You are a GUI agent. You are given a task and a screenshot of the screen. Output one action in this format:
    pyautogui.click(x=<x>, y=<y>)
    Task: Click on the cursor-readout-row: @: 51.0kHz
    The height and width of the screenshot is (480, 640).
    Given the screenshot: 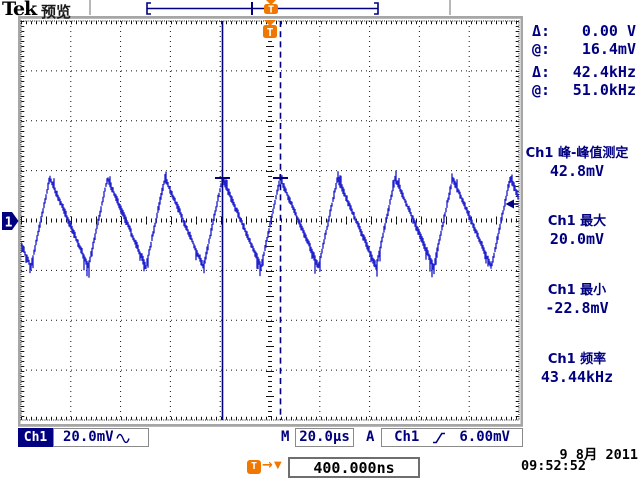 What is the action you would take?
    pyautogui.click(x=583, y=90)
    